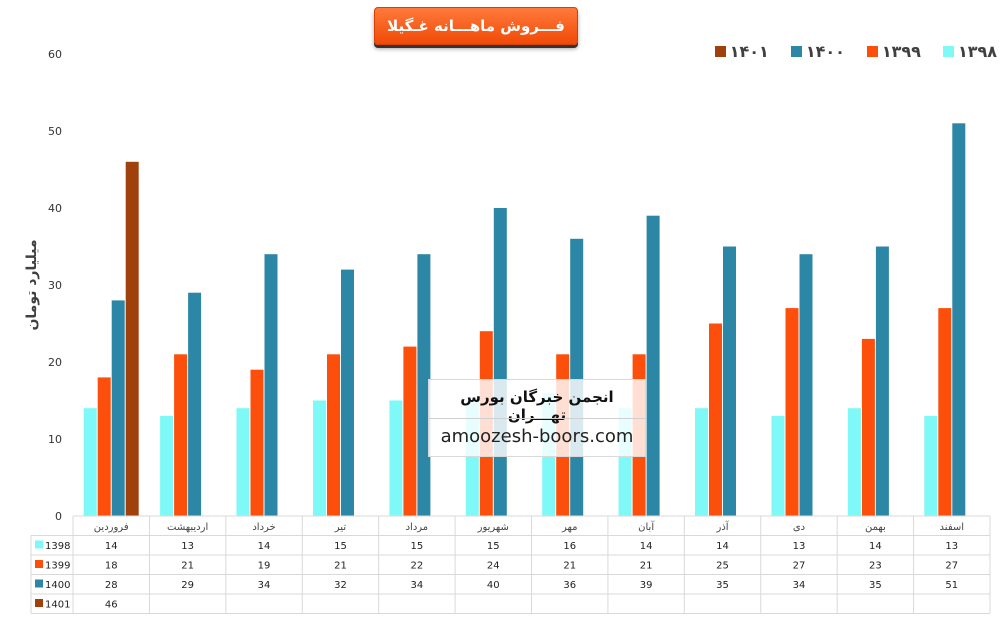 This screenshot has width=1001, height=635. I want to click on y-tick-label: 60, so click(55, 54).